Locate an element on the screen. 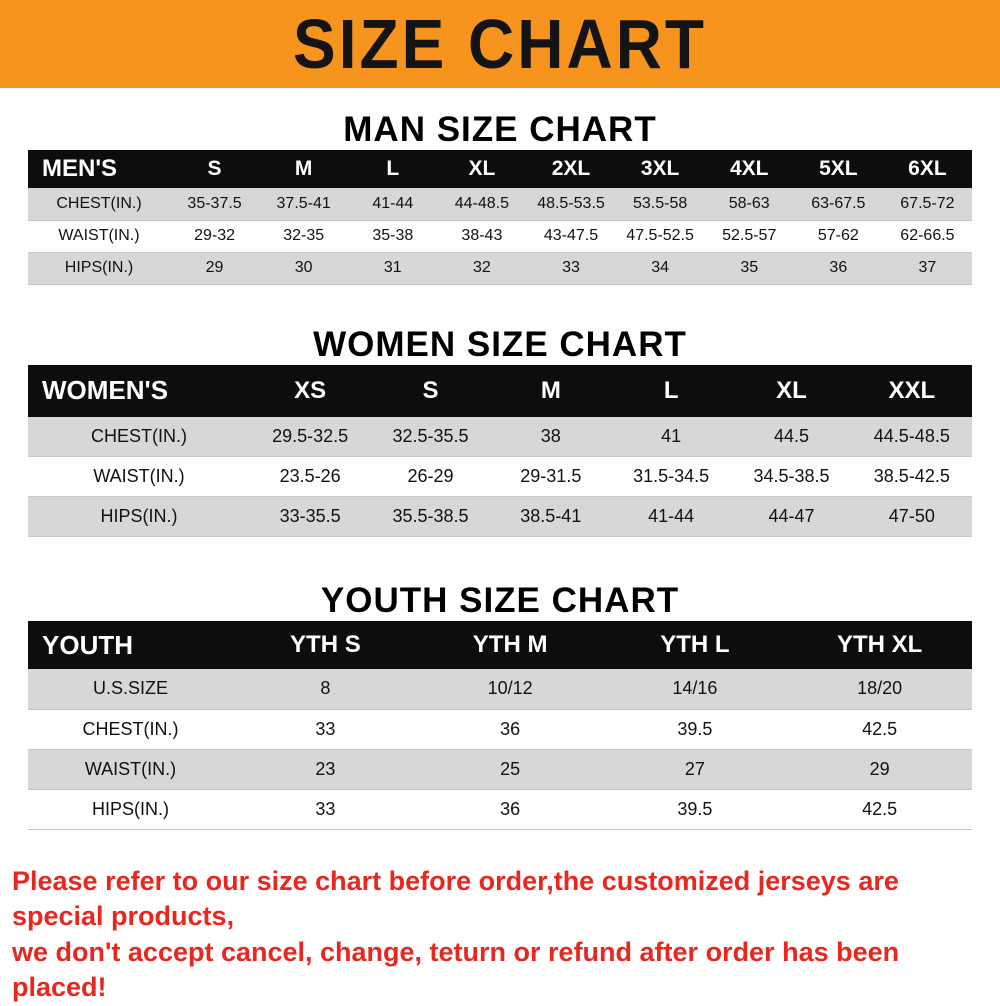 The height and width of the screenshot is (1006, 1000). size-value-cell: 10/12 is located at coordinates (510, 689).